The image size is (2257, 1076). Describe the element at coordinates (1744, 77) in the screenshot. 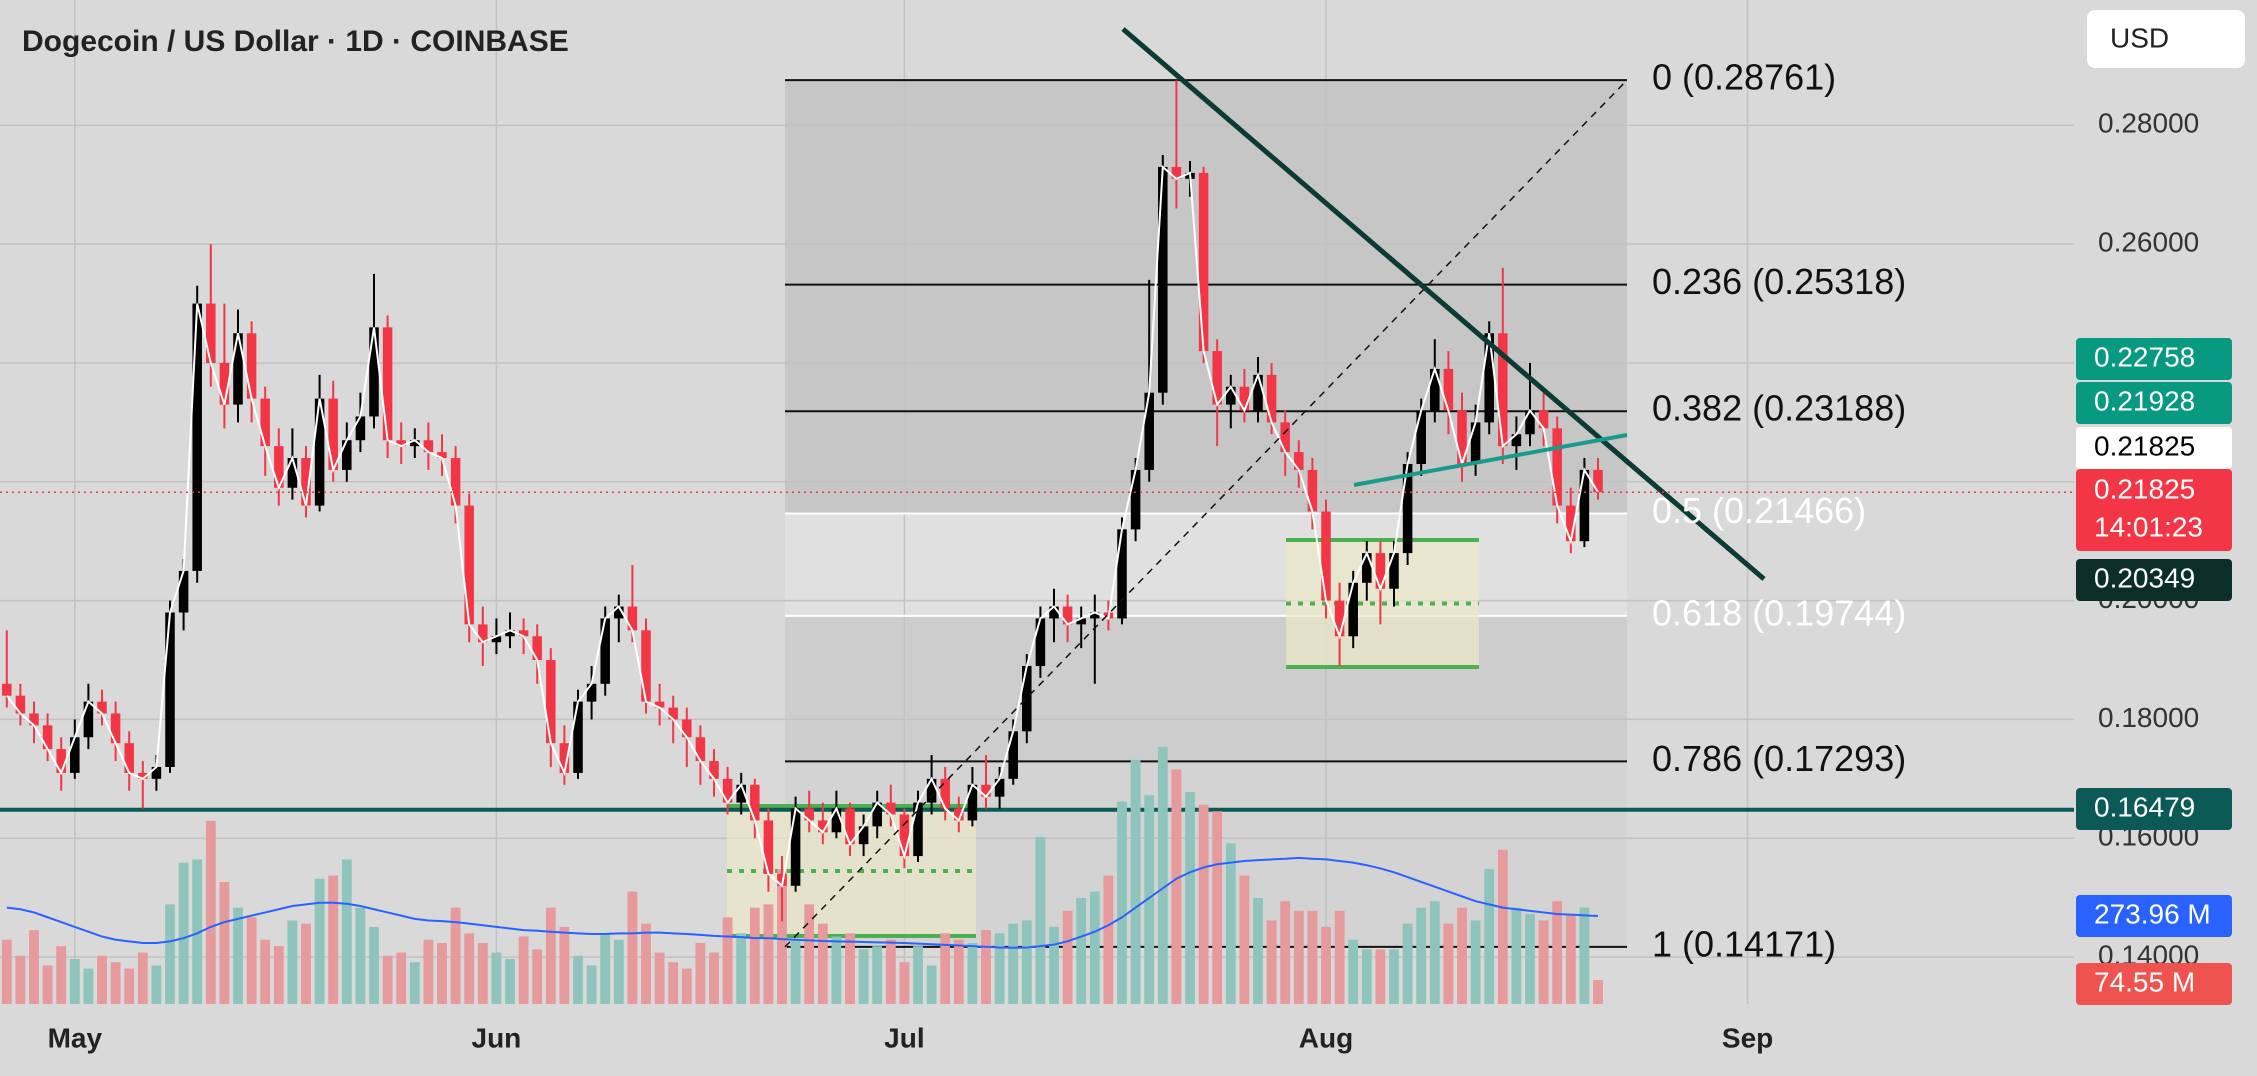

I see `fib-label: 0 (0.28761)` at that location.